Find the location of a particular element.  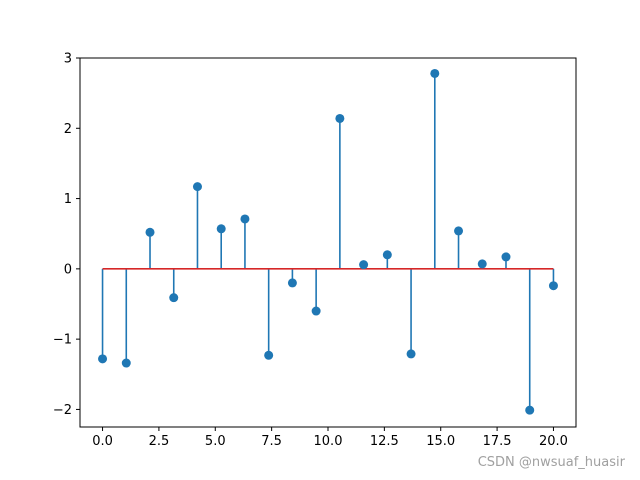

y-tick-label: −1 is located at coordinates (62, 340).